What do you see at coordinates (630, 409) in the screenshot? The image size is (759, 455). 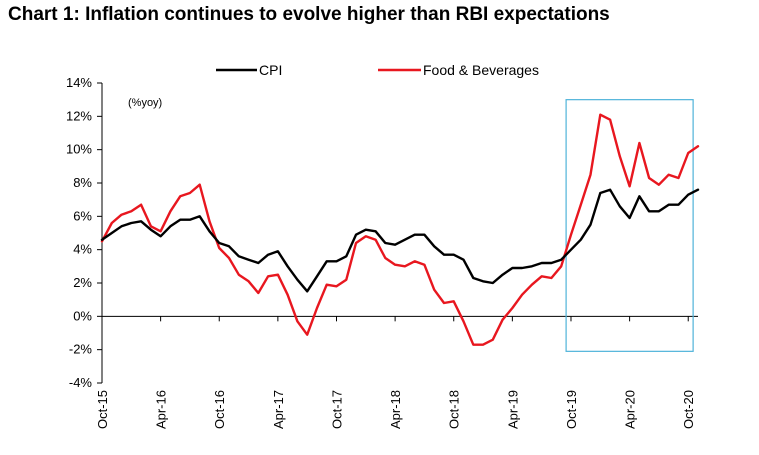 I see `x-tick-label: Apr-20` at bounding box center [630, 409].